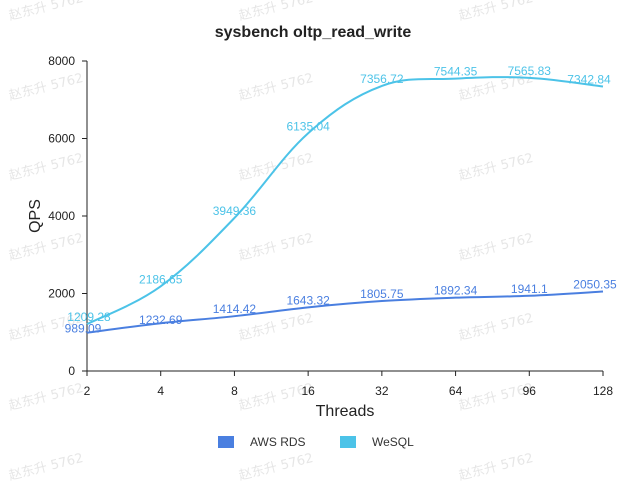 The image size is (627, 483). What do you see at coordinates (61, 294) in the screenshot?
I see `y-tick-label: 2000` at bounding box center [61, 294].